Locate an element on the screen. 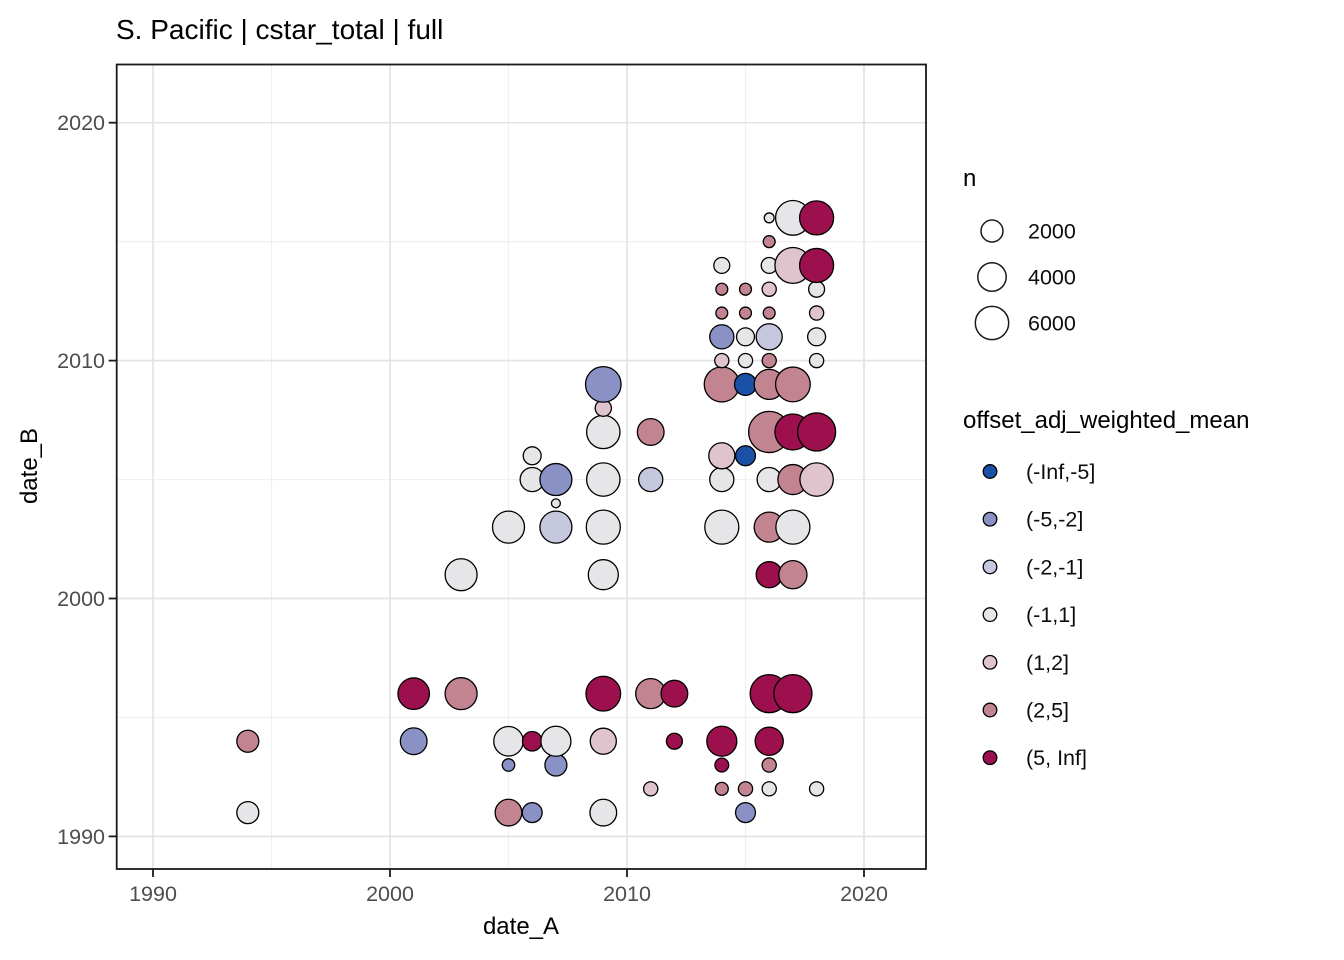 The height and width of the screenshot is (960, 1344). size-legend-title: n is located at coordinates (970, 178).